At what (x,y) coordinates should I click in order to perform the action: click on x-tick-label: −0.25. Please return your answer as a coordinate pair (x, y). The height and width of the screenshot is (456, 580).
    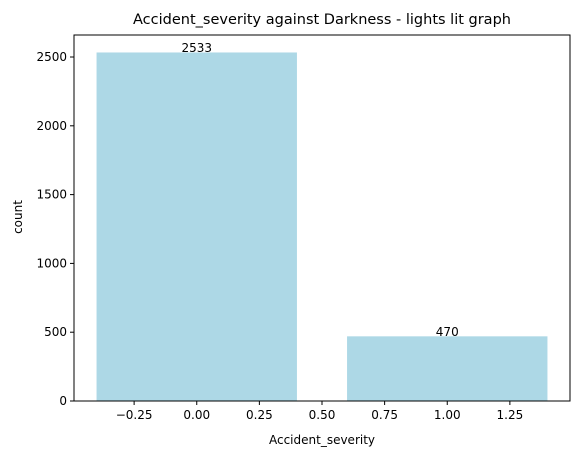
    Looking at the image, I should click on (134, 415).